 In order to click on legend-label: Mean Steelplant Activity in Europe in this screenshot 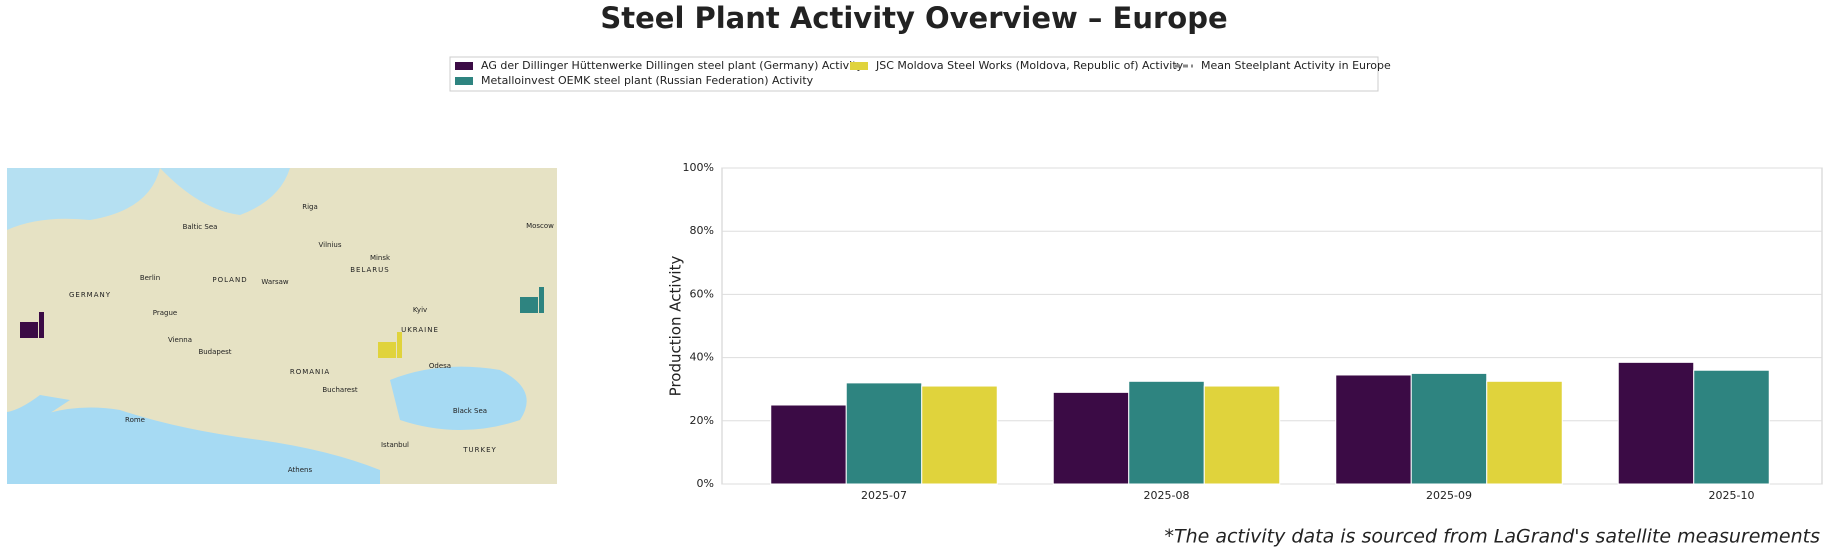, I will do `click(1296, 65)`.